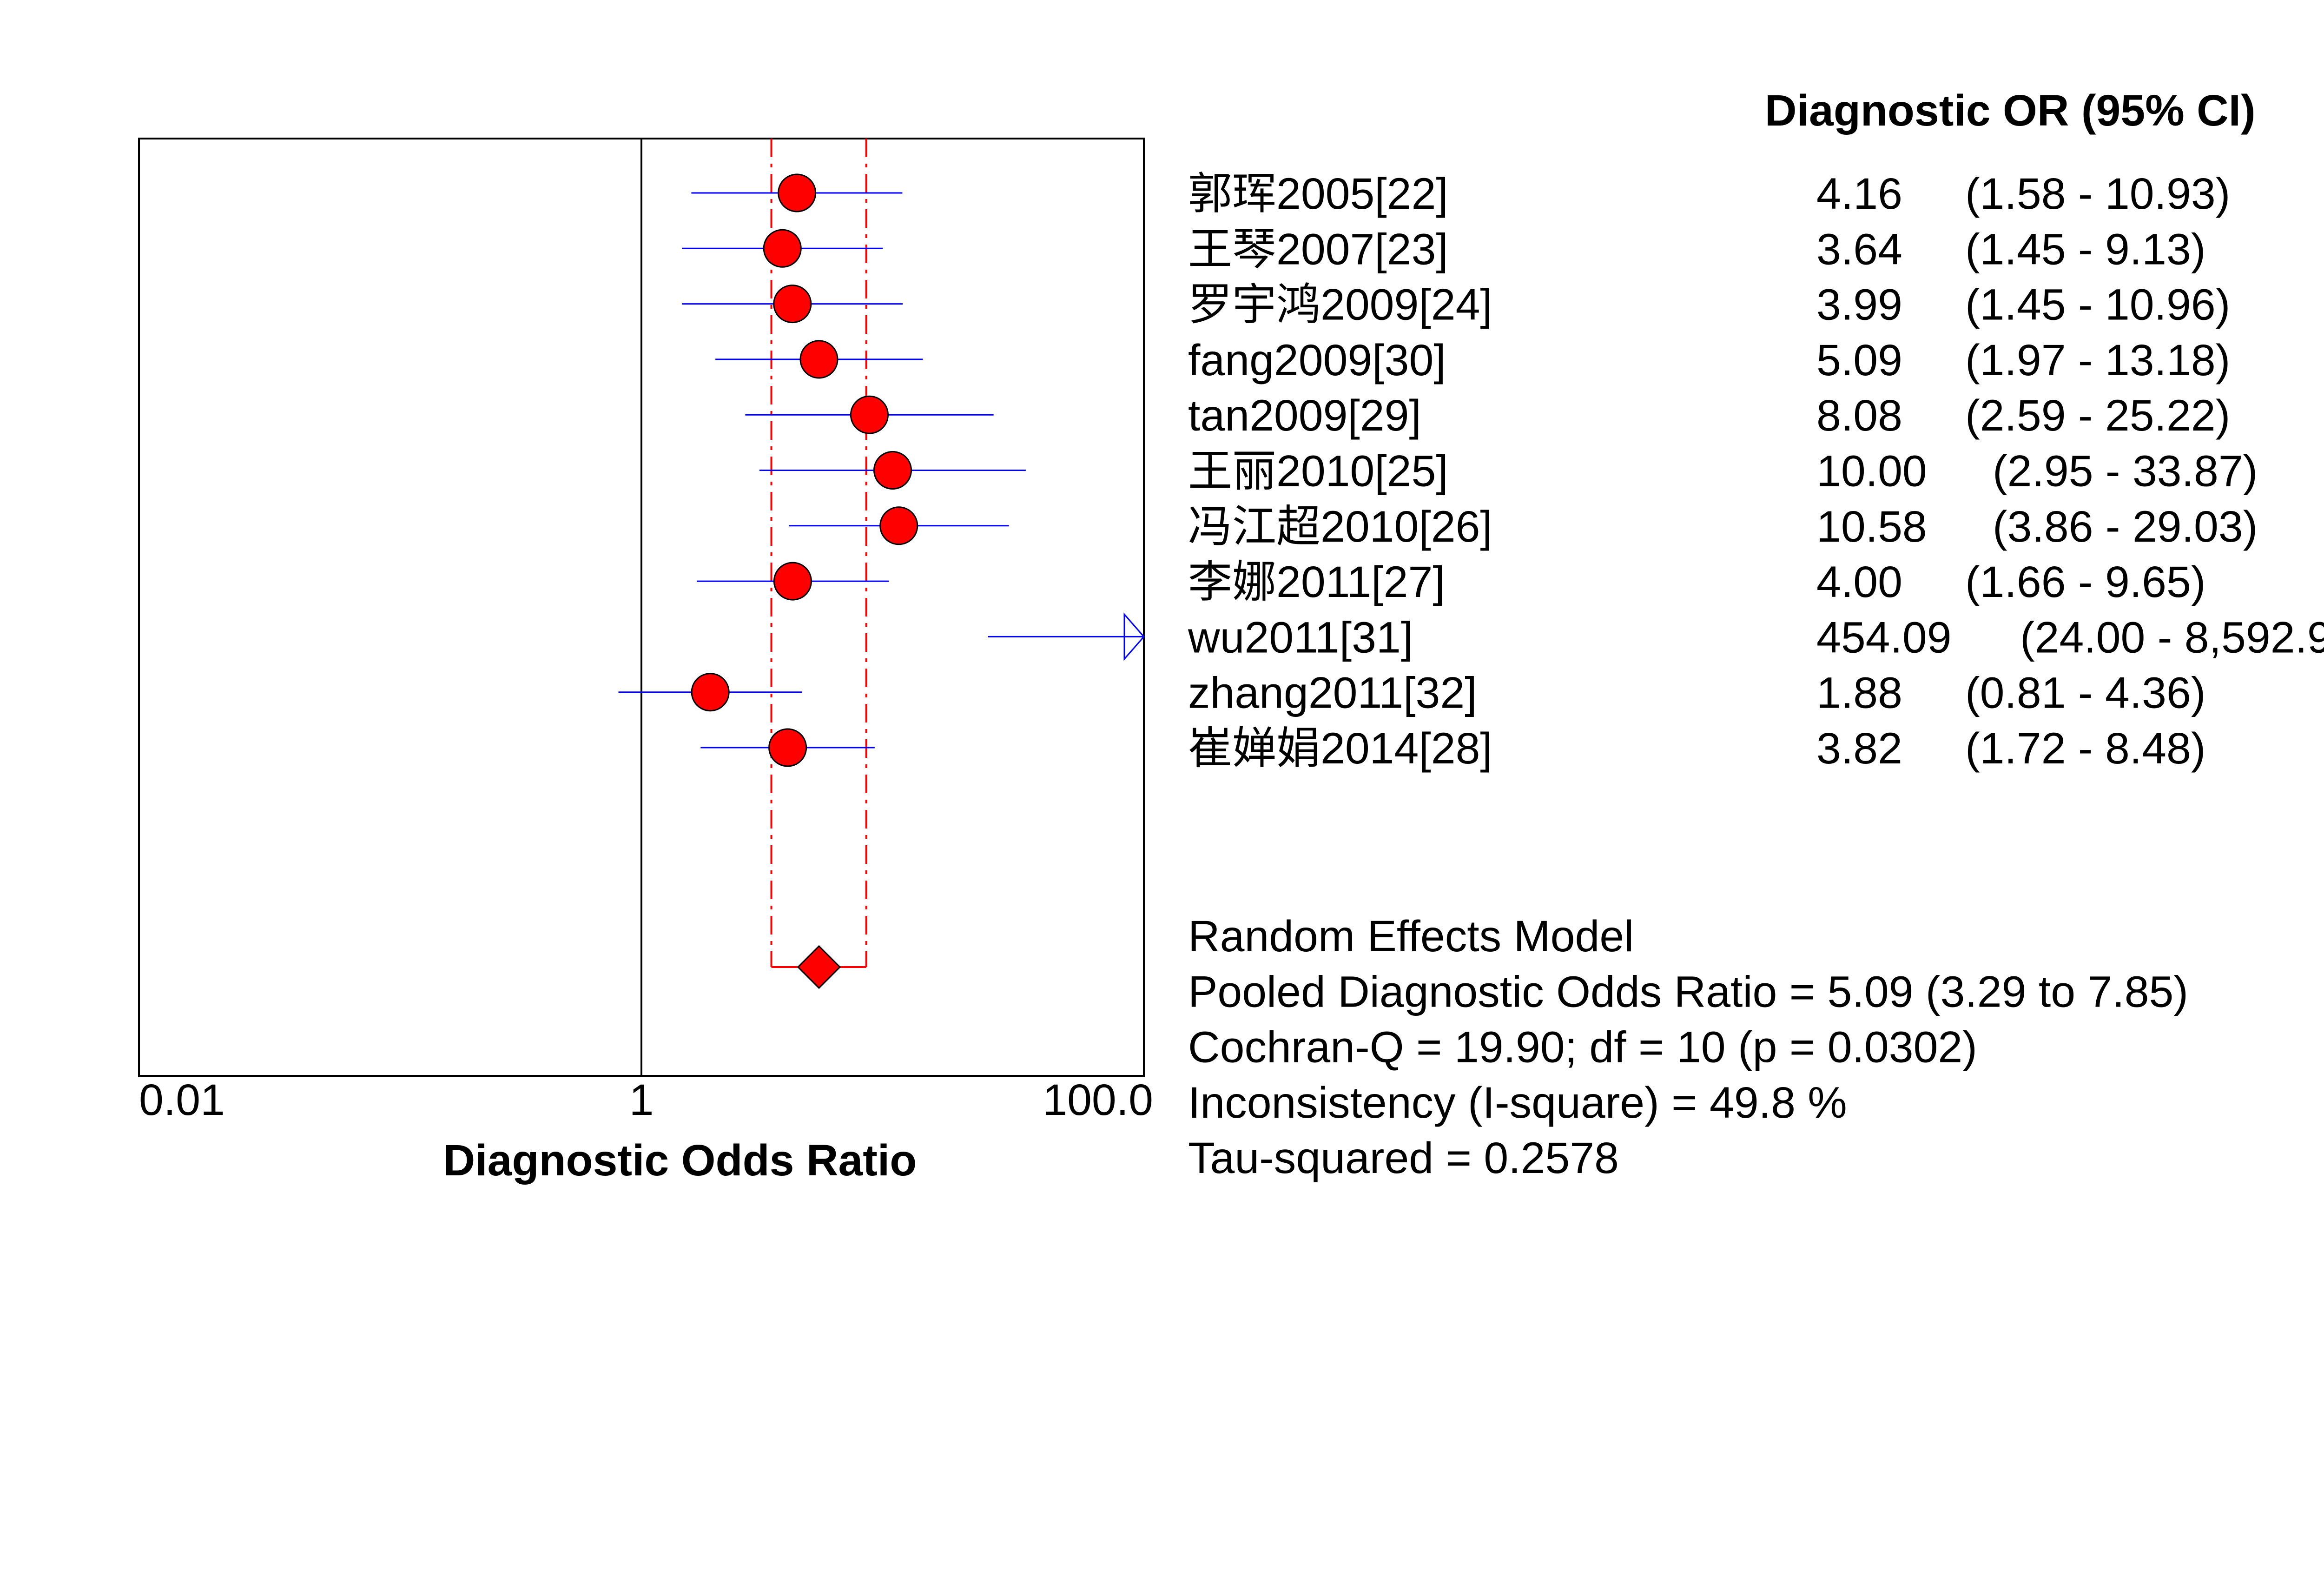 The height and width of the screenshot is (1591, 2324). Describe the element at coordinates (1871, 527) in the screenshot. I see `study-or-value: 10.58` at that location.